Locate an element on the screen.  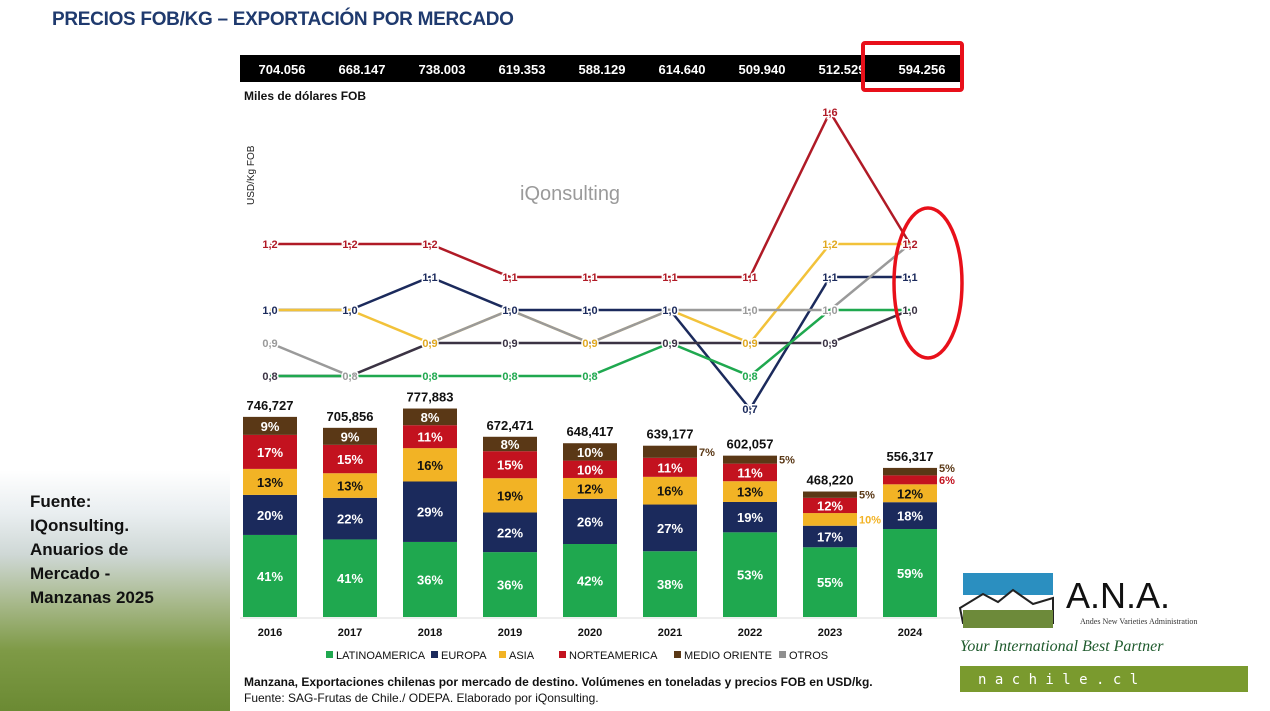
bar-segment-medio-oriente-2019 is located at coordinates (510, 444).